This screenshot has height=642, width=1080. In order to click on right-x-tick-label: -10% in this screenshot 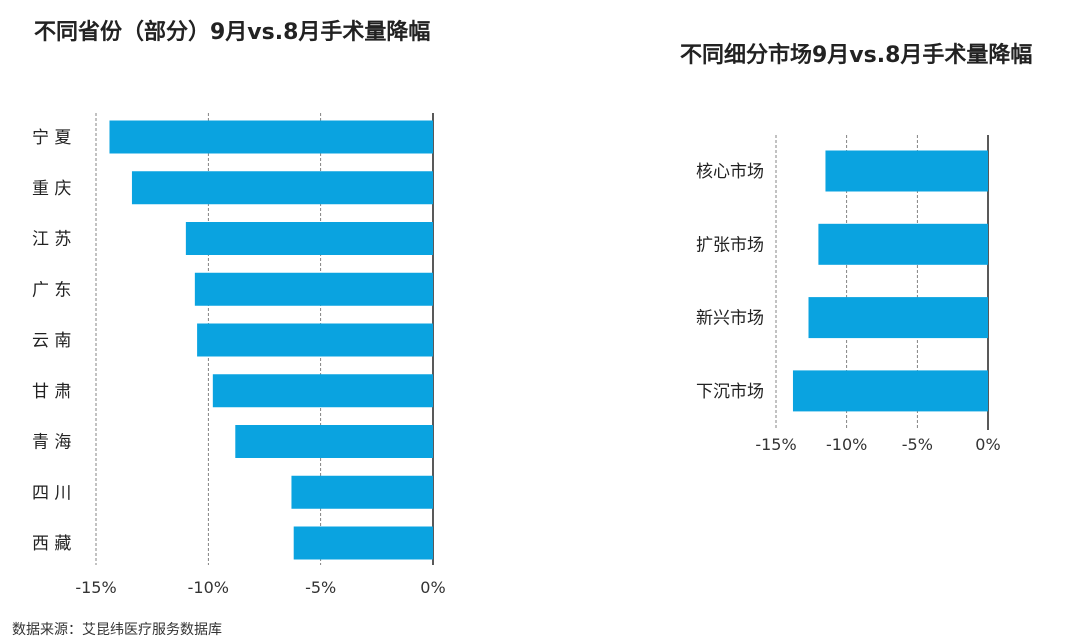, I will do `click(846, 444)`.